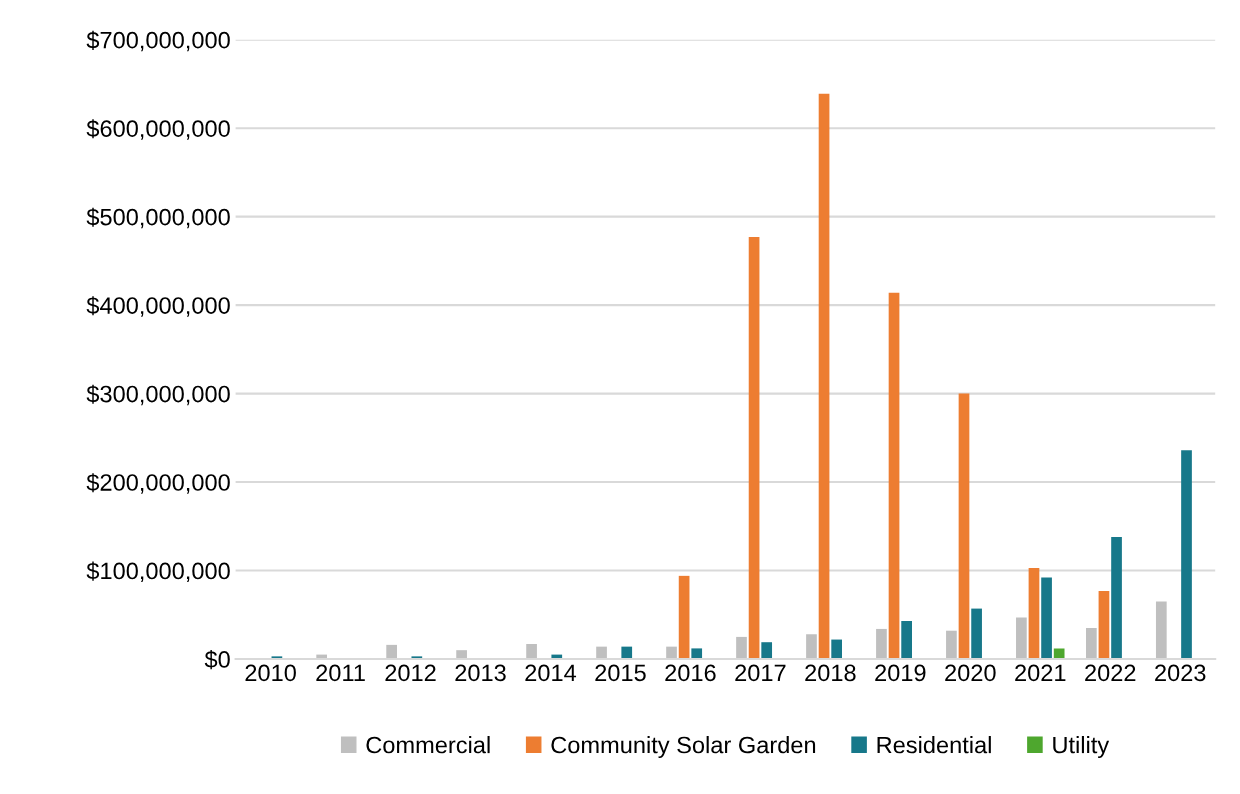  Describe the element at coordinates (158, 306) in the screenshot. I see `y-tick-label: $400,000,000` at that location.